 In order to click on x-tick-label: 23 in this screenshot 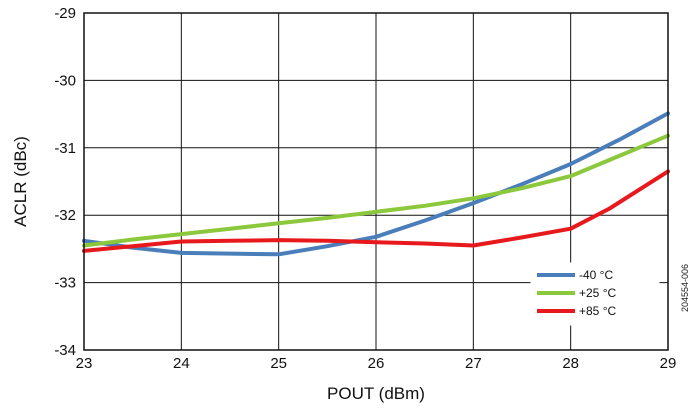, I will do `click(84, 363)`.